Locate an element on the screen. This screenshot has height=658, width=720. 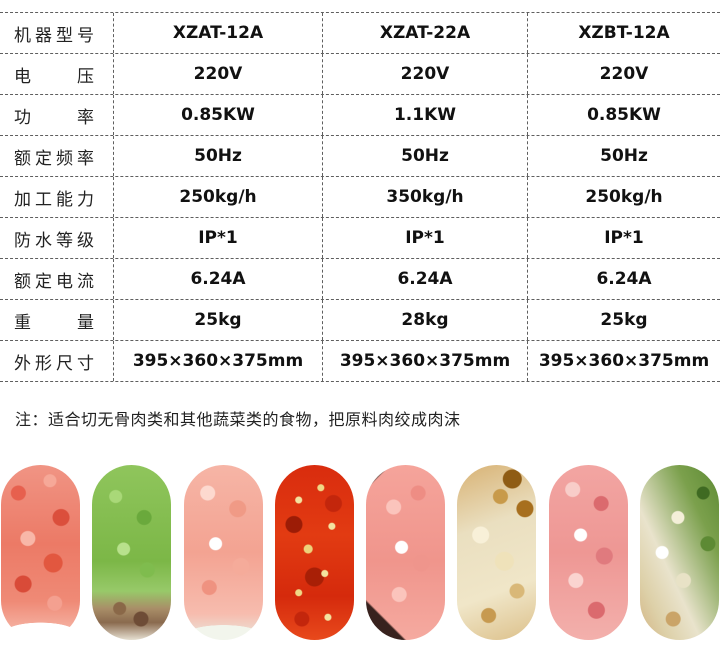
minced-shrimp-meat-image is located at coordinates (223, 552).